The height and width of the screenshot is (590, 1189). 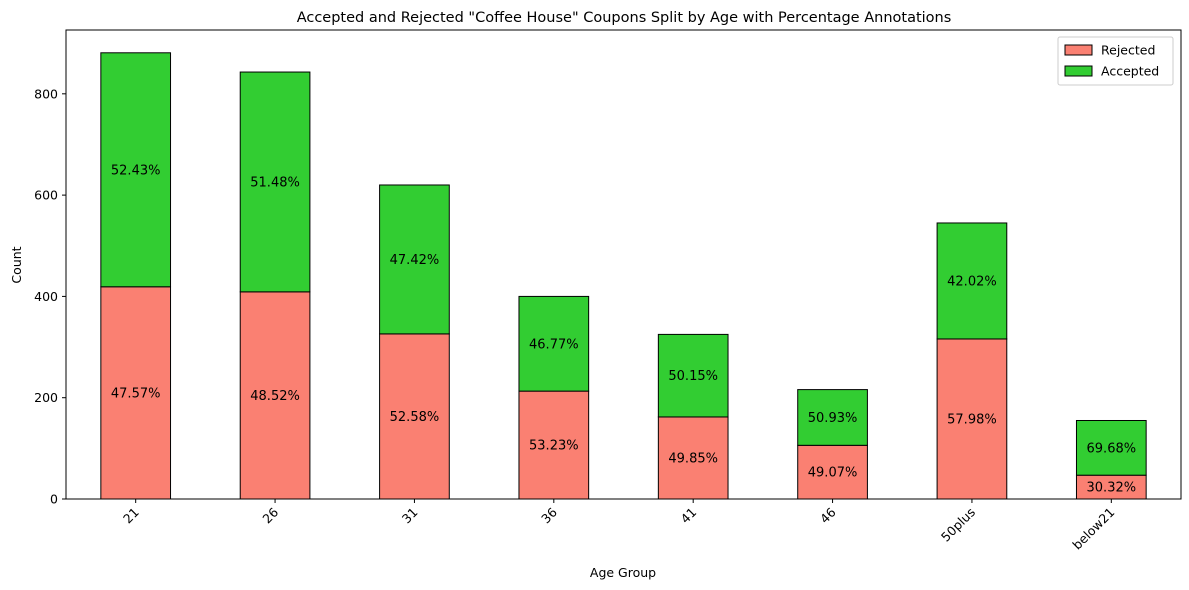 I want to click on x-axis: 21 26 31 36 41 46 50plus below21, so click(x=618, y=526).